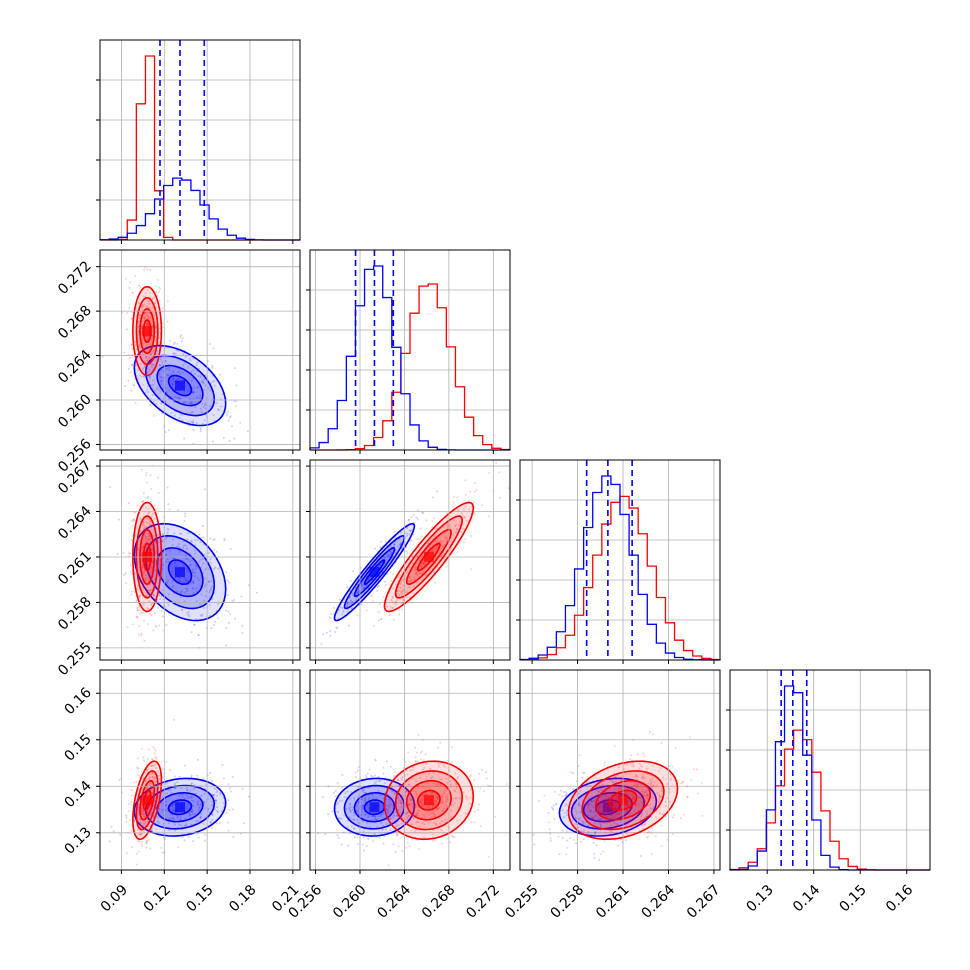 The height and width of the screenshot is (970, 970). I want to click on density-peak, so click(180, 807).